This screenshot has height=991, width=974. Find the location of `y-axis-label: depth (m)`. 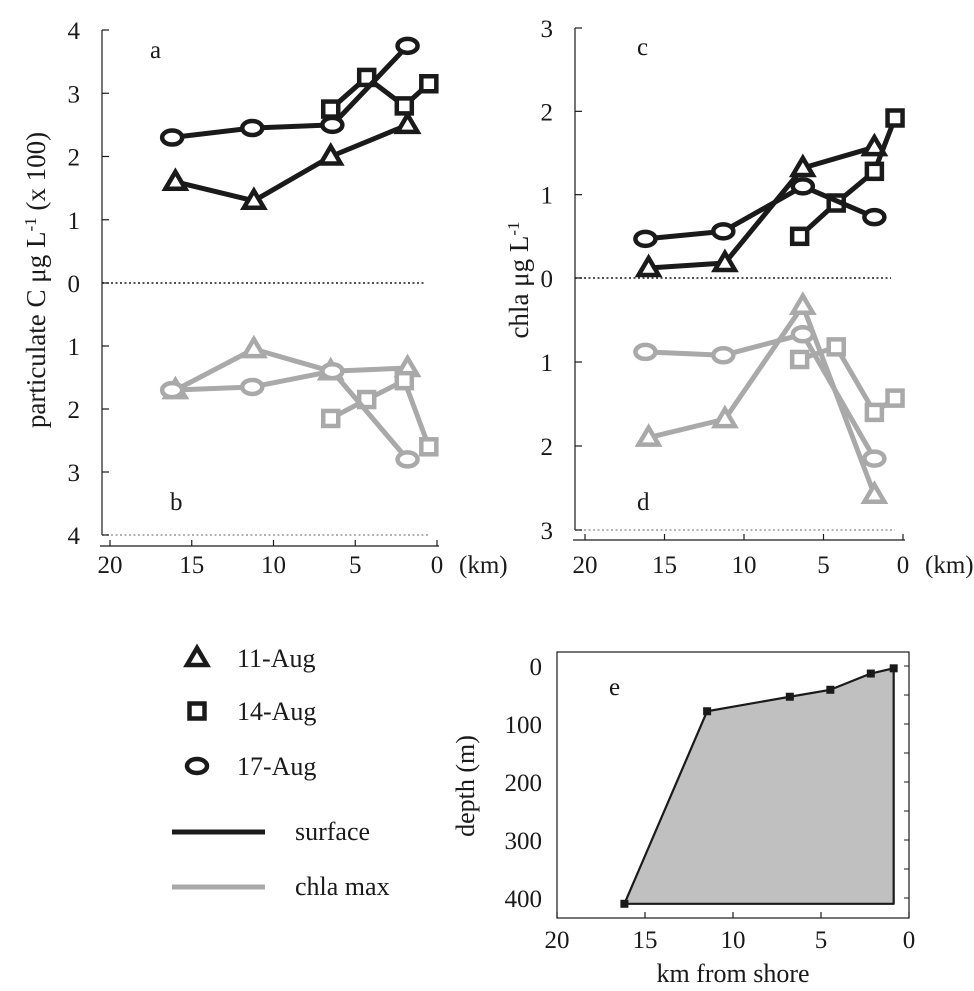

y-axis-label: depth (m) is located at coordinates (465, 786).